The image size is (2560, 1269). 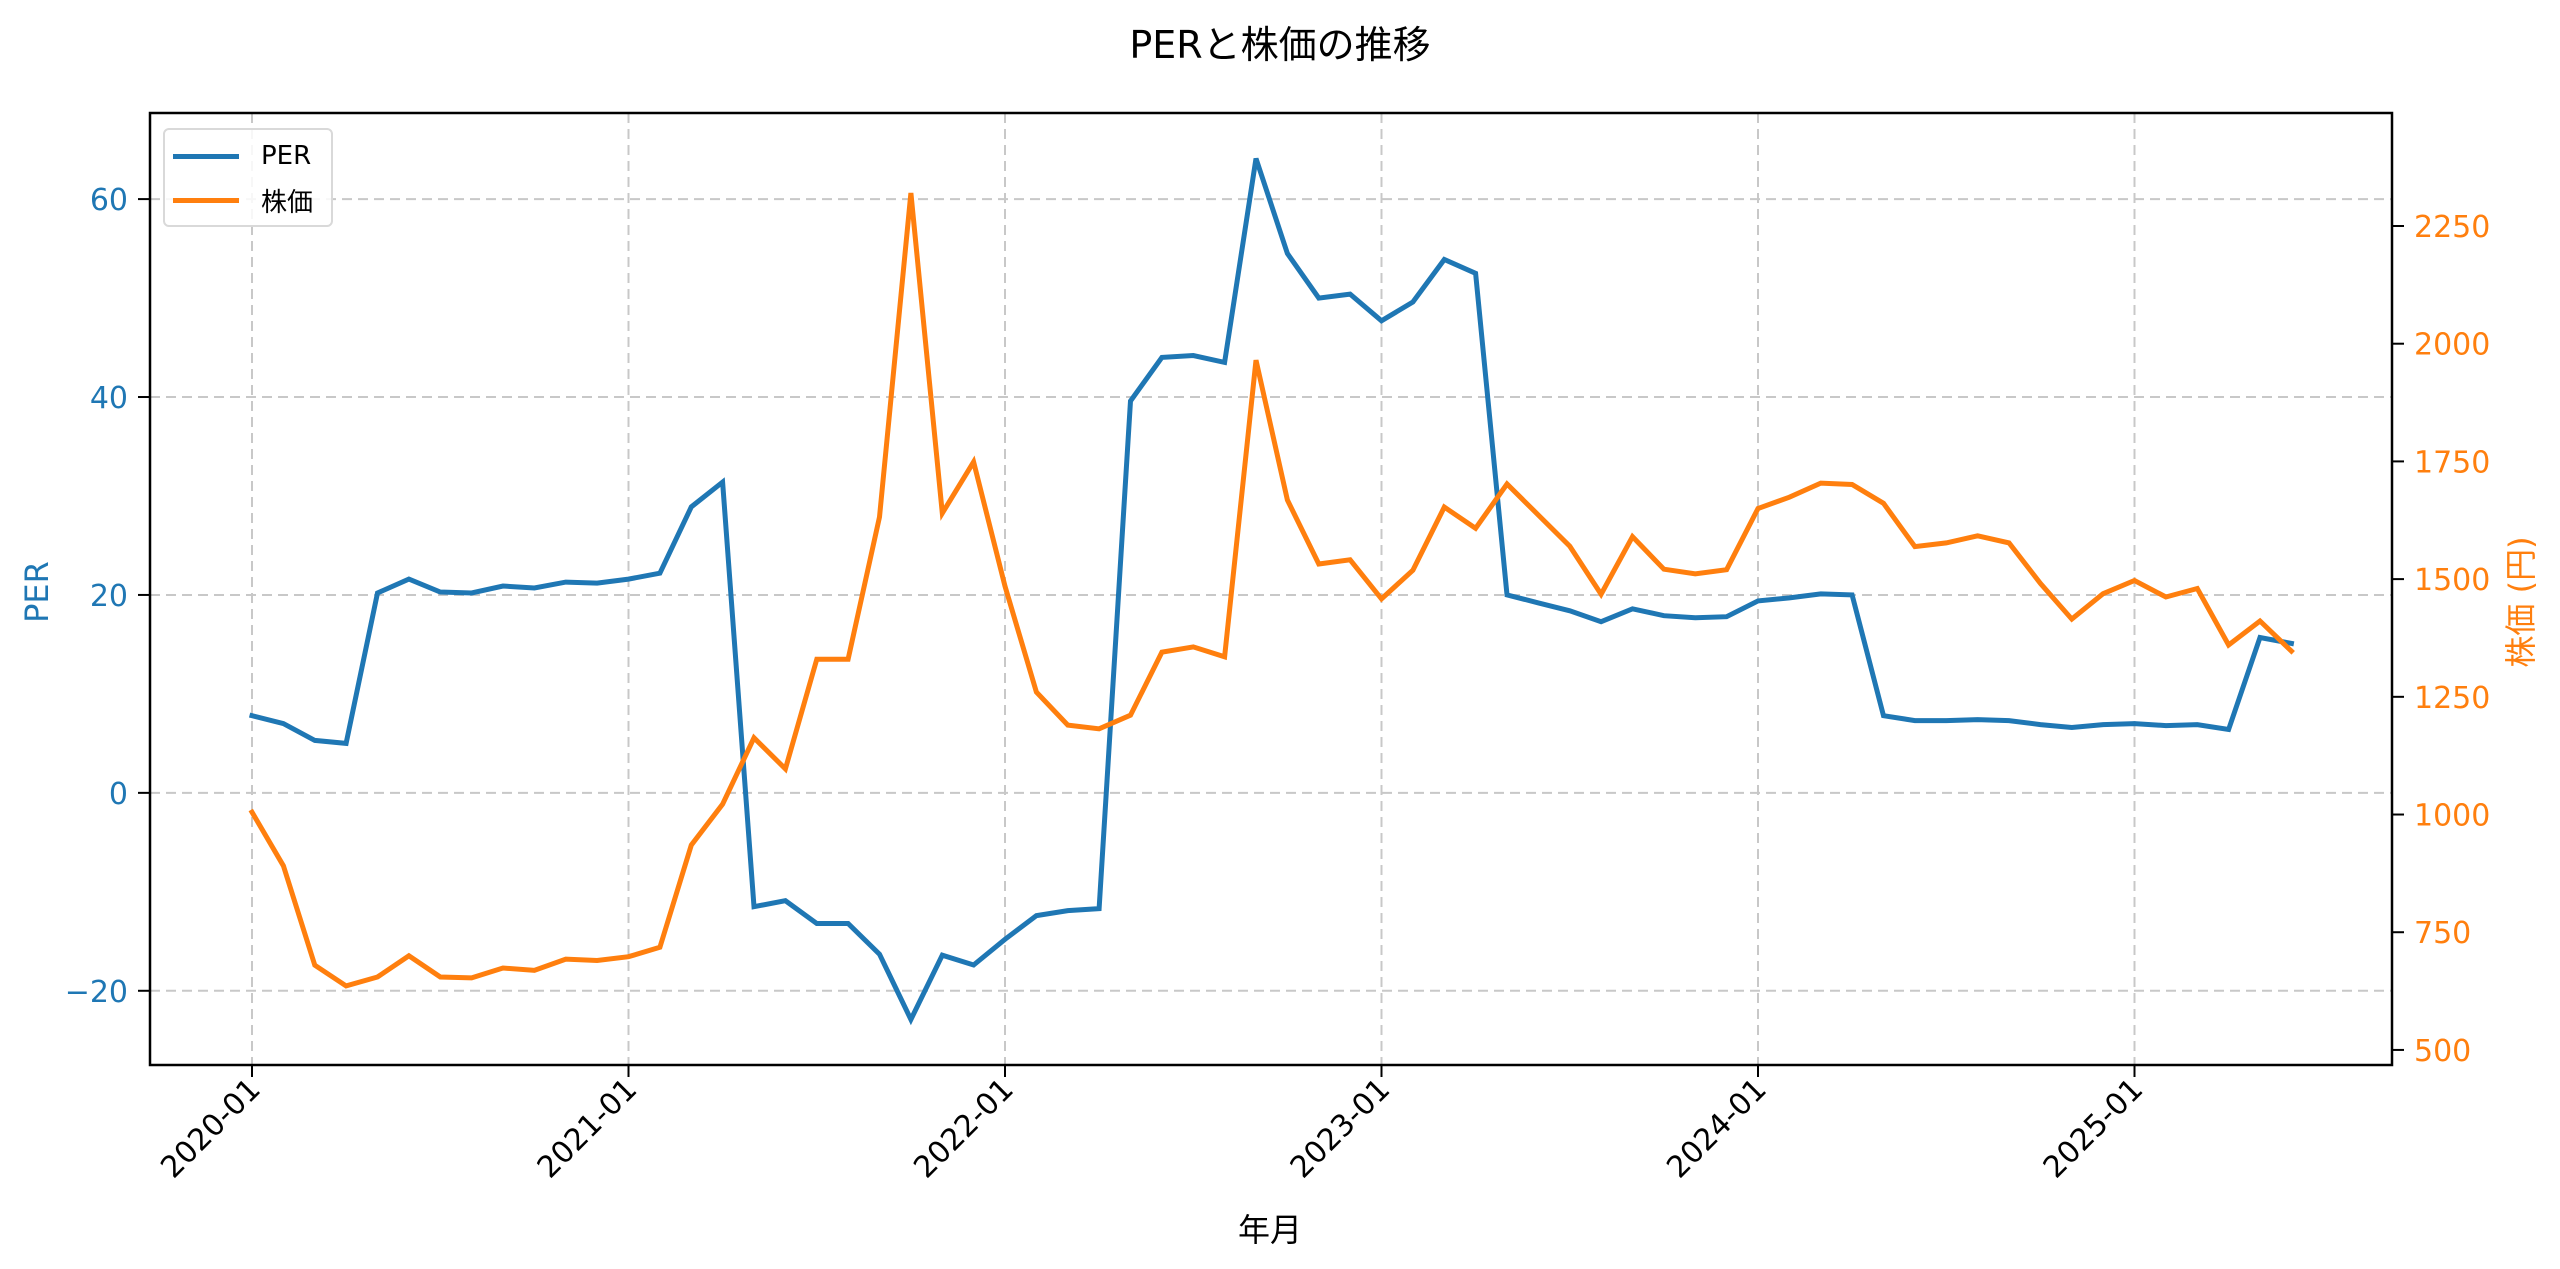 What do you see at coordinates (1280, 45) in the screenshot?
I see `chart-title: PERと株価の推移` at bounding box center [1280, 45].